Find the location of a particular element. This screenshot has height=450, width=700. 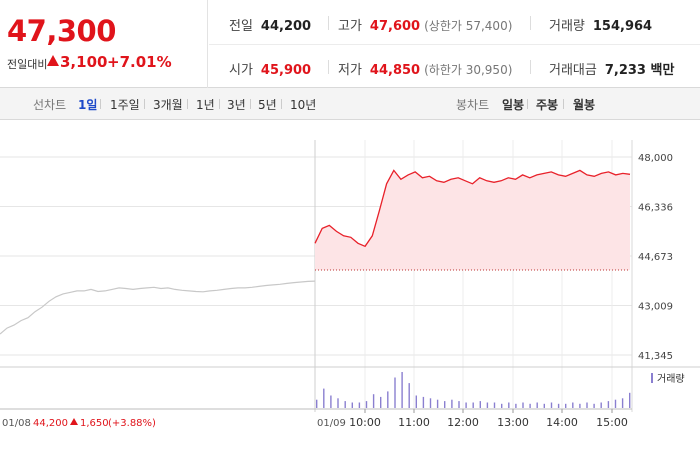

prev-day-label: 전일대비 is located at coordinates (27, 64).